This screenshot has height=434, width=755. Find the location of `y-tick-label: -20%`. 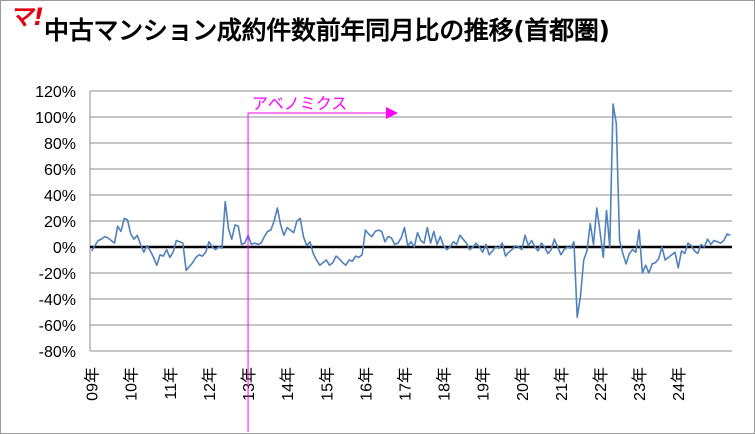

y-tick-label: -20% is located at coordinates (57, 274).